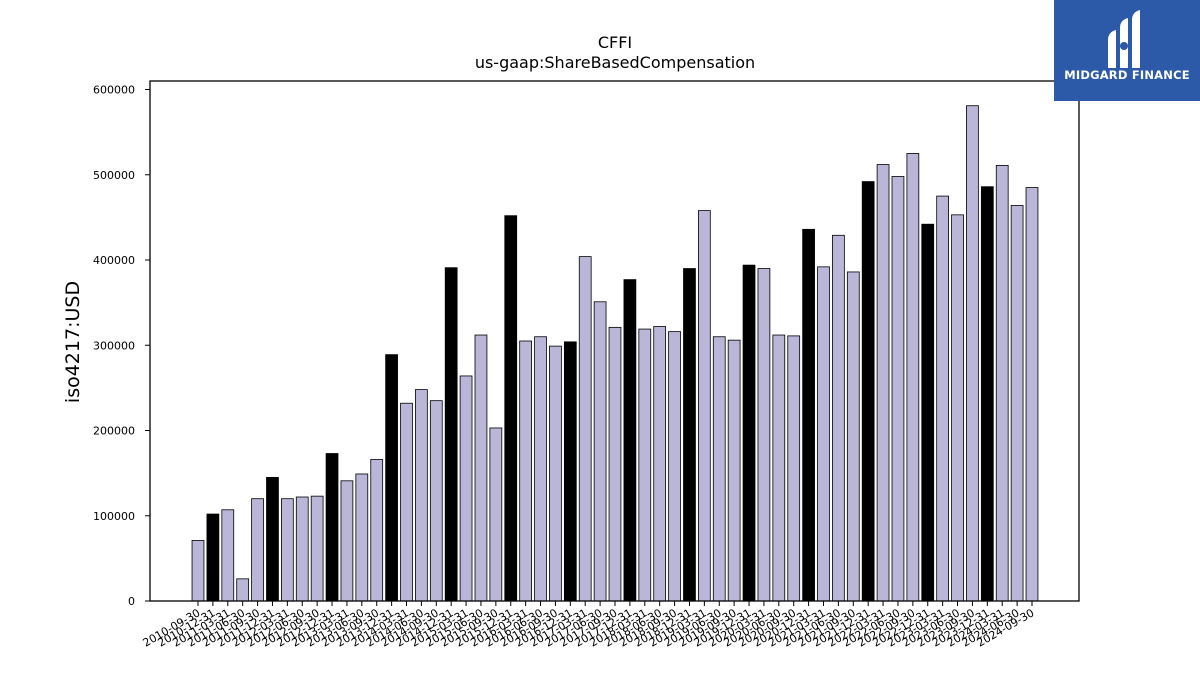  Describe the element at coordinates (131, 601) in the screenshot. I see `y-tick-label: 0` at that location.